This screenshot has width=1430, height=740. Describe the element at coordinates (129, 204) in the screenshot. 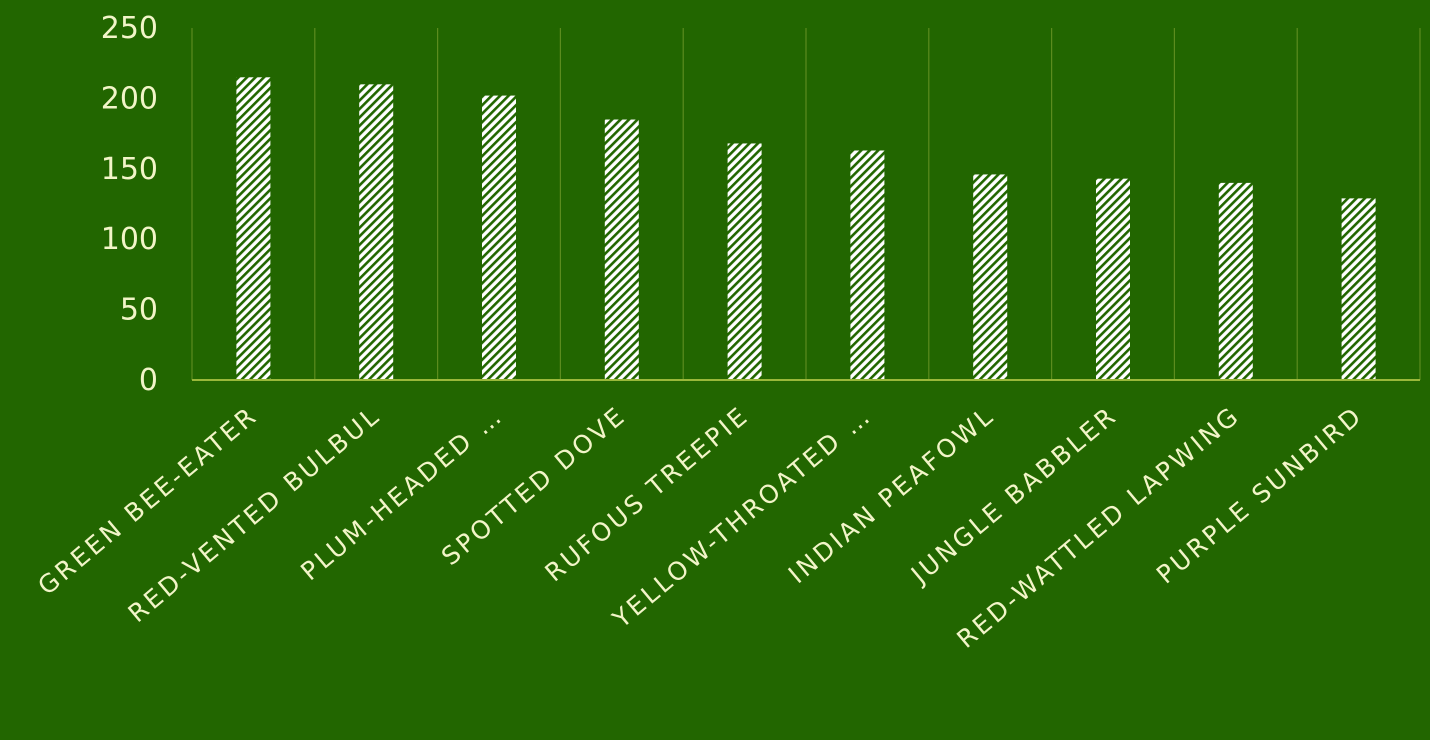

I see `y-axis-tick-labels: 0 50 100 150 200 250` at that location.